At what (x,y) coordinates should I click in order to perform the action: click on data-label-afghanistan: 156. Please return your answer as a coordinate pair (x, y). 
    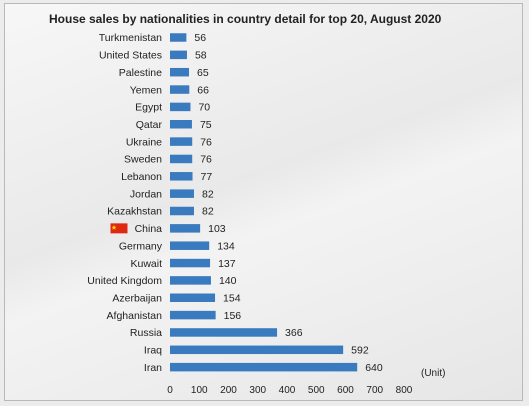
    Looking at the image, I should click on (233, 316).